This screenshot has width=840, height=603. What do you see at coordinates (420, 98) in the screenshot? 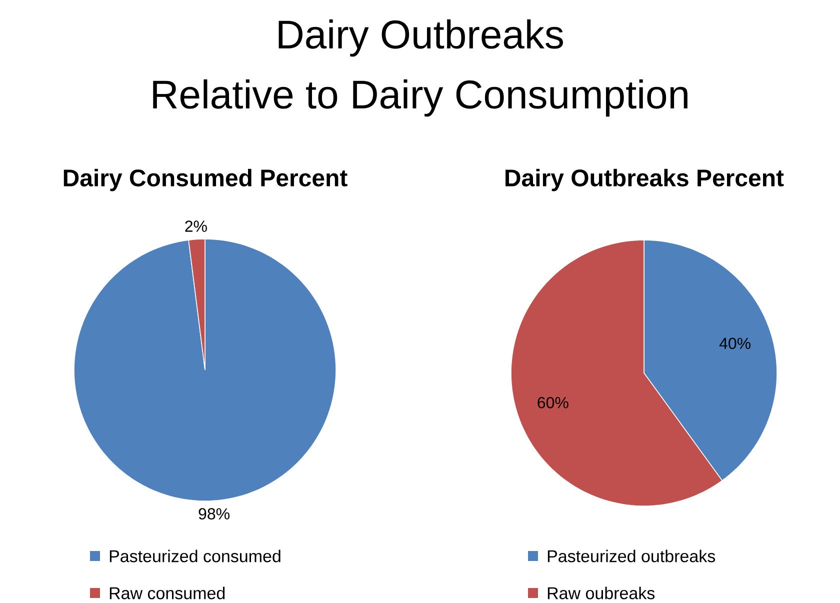
I see `text: Relative to Dairy Consumption` at bounding box center [420, 98].